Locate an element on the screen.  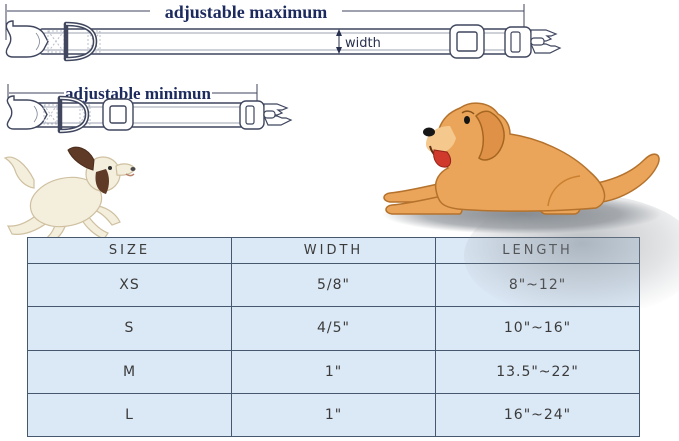
table-row-s: S 4/5" 10"~16" is located at coordinates (333, 328).